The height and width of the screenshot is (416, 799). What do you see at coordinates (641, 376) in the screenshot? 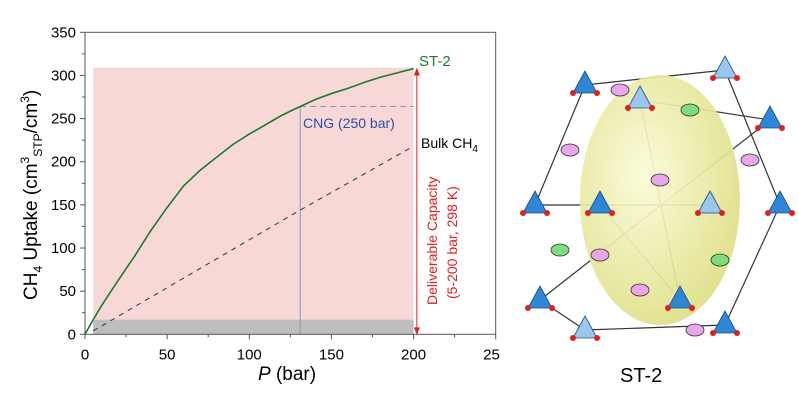
I see `structure-label: ST-2` at bounding box center [641, 376].